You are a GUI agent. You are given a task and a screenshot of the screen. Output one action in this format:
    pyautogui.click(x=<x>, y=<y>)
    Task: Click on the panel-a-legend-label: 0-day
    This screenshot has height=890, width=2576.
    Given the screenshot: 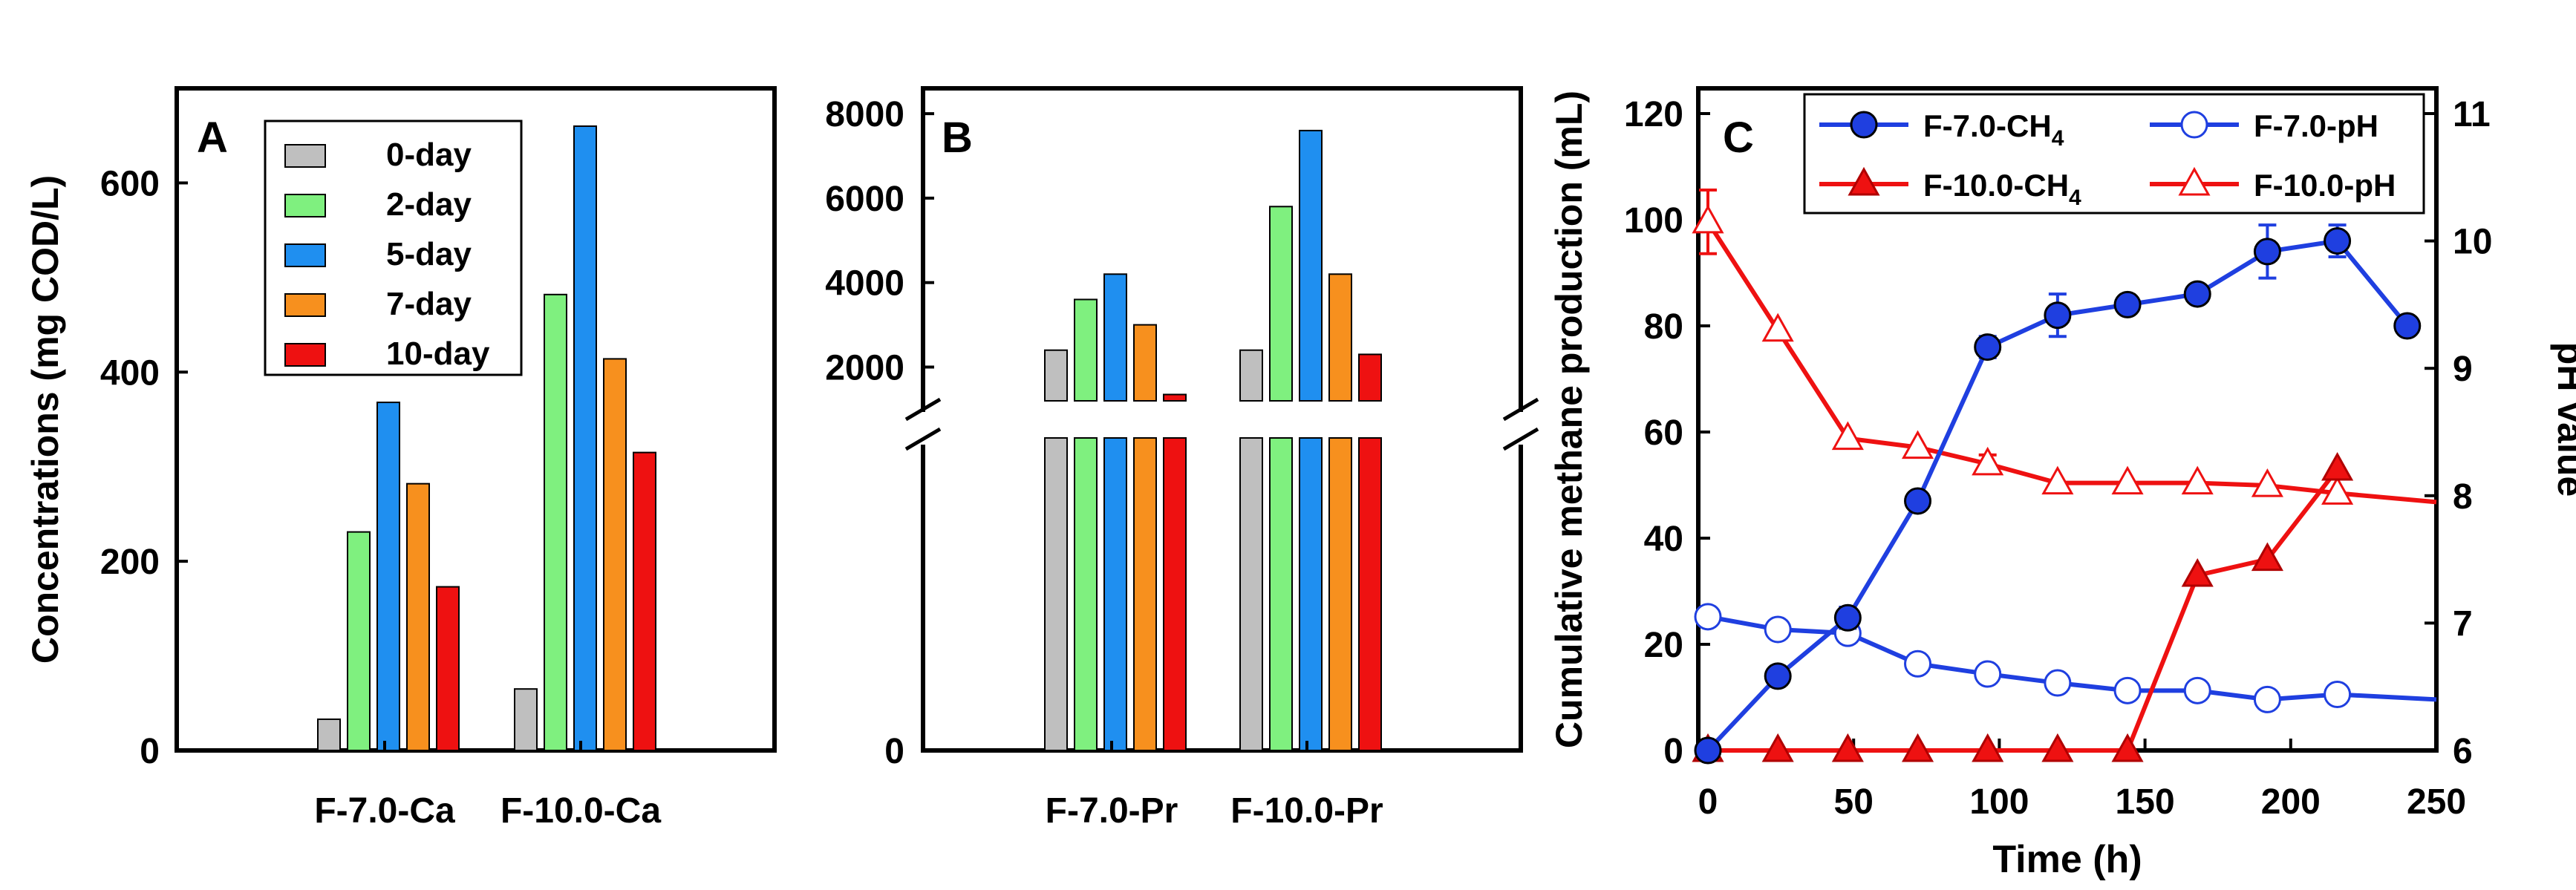 What is the action you would take?
    pyautogui.click(x=429, y=155)
    